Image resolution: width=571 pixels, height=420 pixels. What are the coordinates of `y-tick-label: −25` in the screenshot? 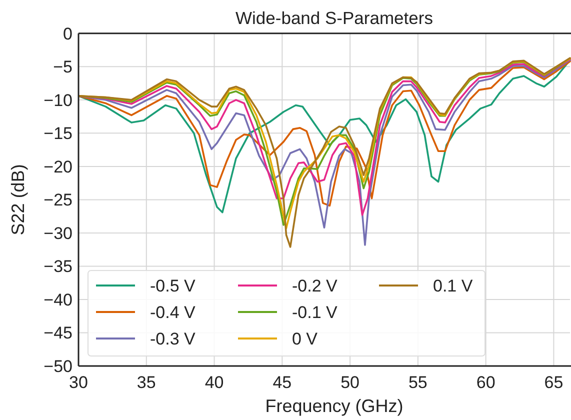 It's located at (58, 200).